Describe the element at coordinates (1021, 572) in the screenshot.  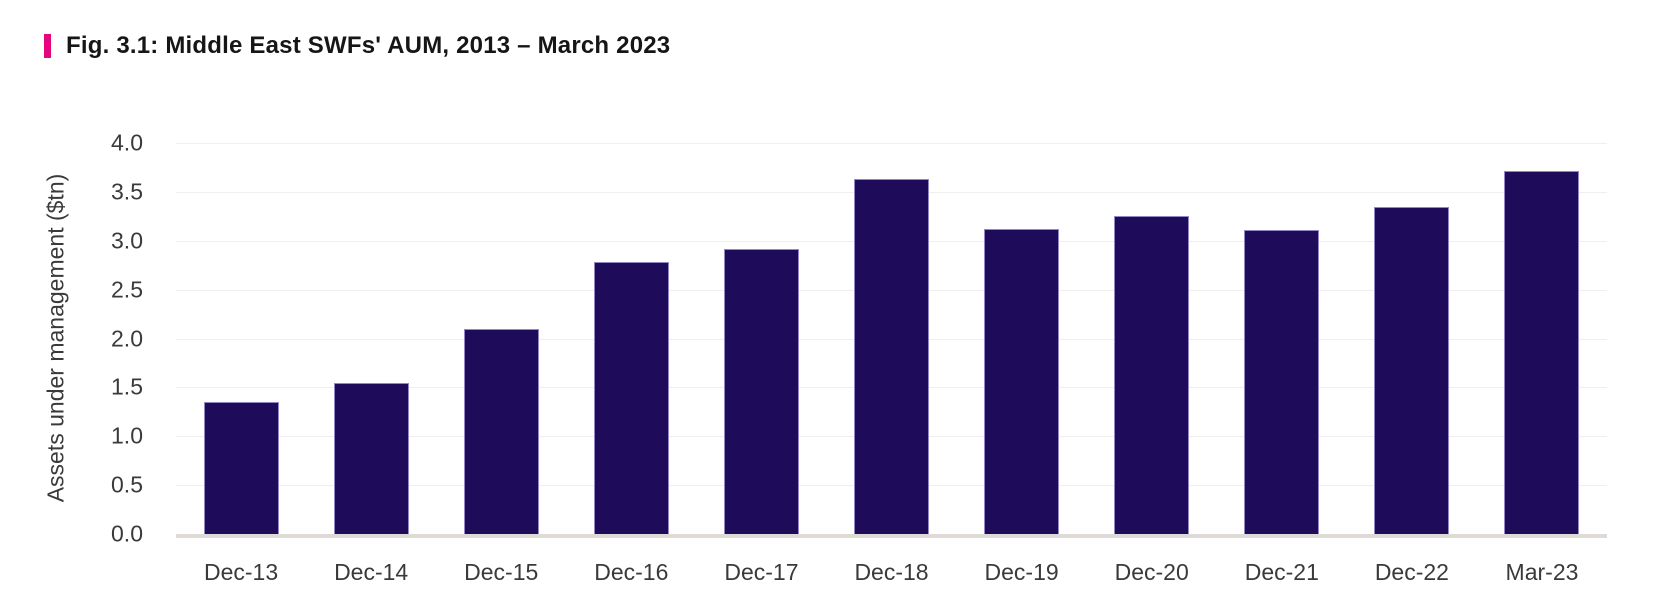
I see `x-tick-label-Dec-19: Dec-19` at that location.